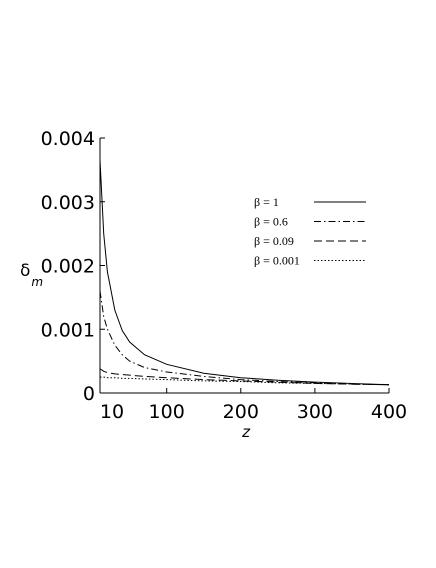 The image size is (436, 568). I want to click on legend-label: β = 0.09, so click(274, 241).